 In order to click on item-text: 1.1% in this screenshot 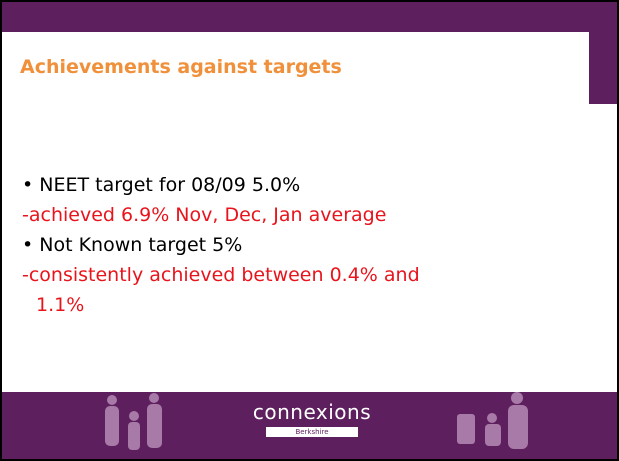, I will do `click(60, 305)`.